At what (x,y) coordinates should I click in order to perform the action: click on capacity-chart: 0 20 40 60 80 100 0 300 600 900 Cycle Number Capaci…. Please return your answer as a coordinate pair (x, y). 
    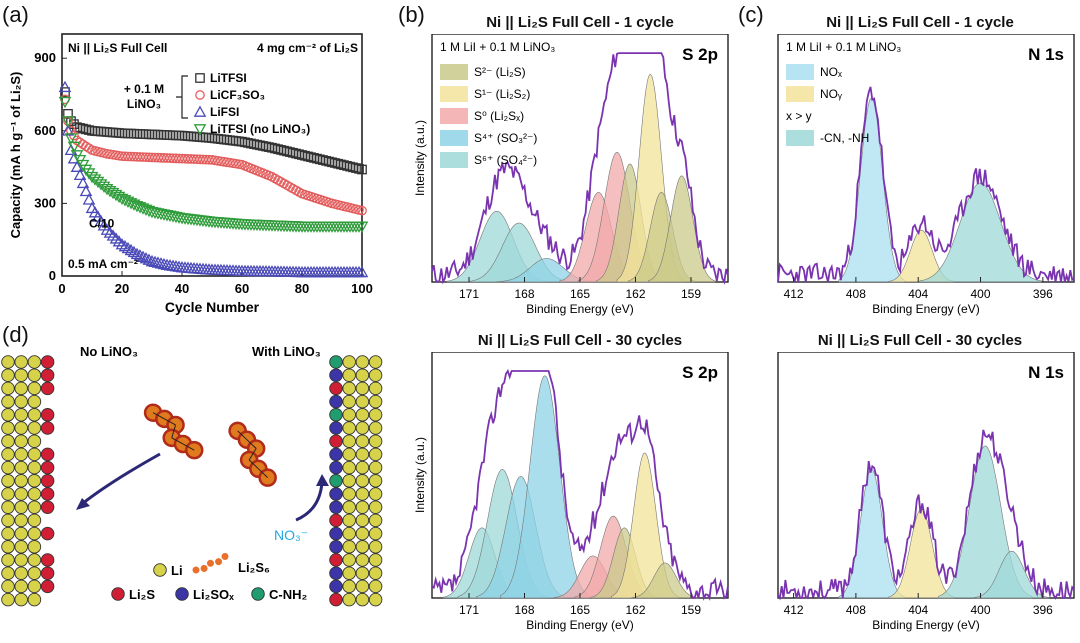
    Looking at the image, I should click on (190, 174).